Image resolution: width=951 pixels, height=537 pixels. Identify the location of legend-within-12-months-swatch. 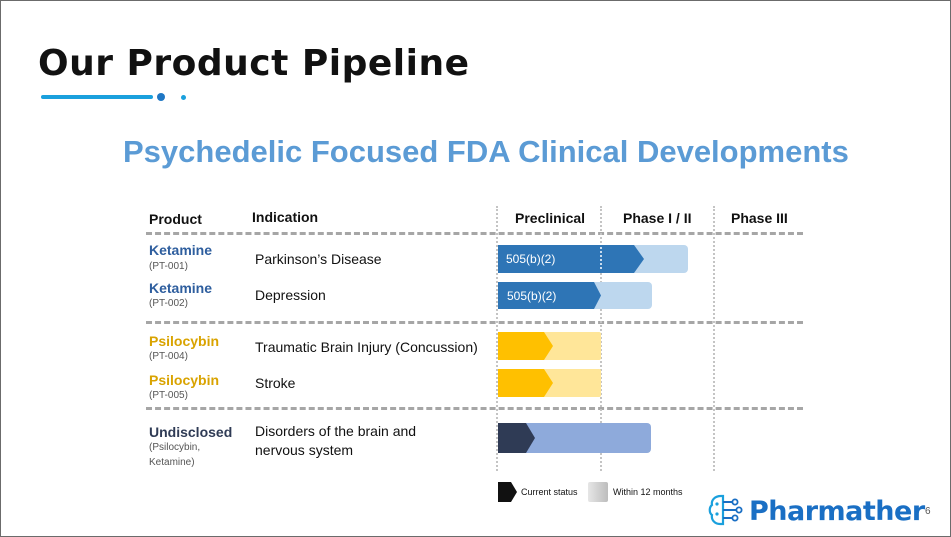
(598, 492).